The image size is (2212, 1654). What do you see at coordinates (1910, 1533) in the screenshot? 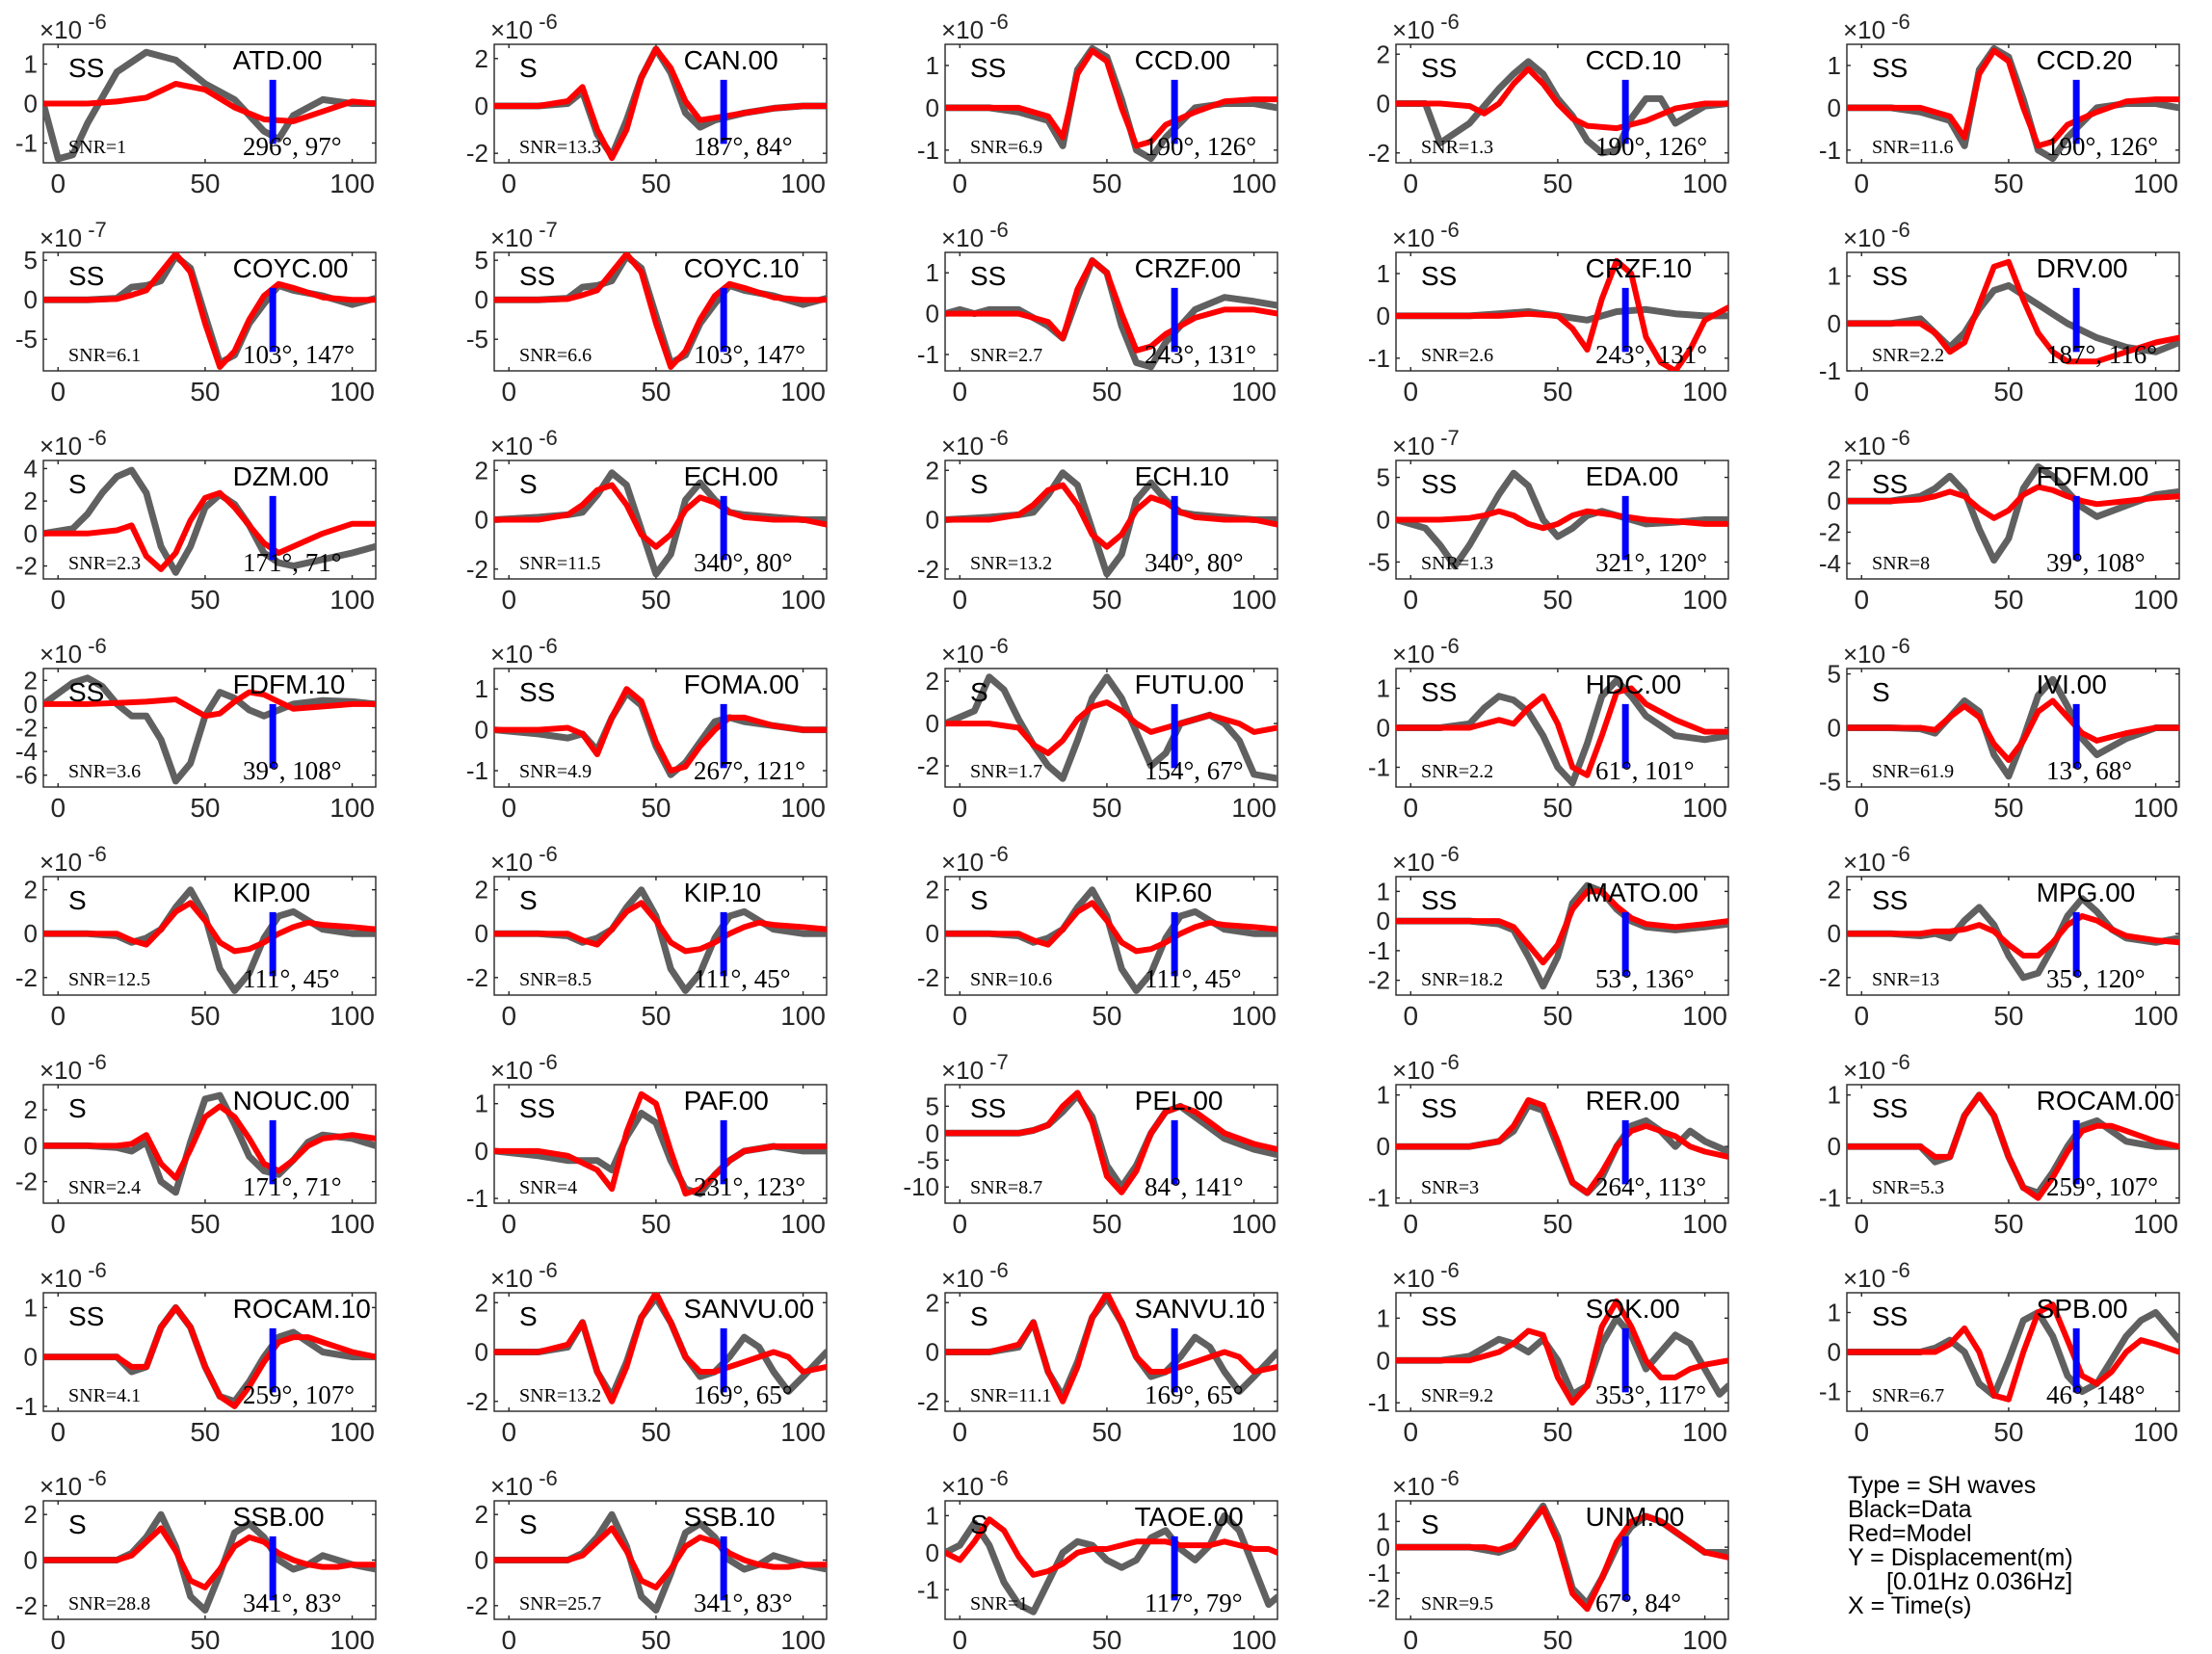
I see `legend-red: Red=Model` at bounding box center [1910, 1533].